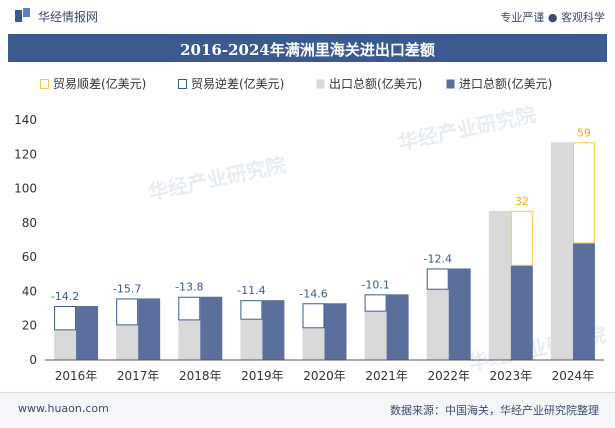 The width and height of the screenshot is (615, 428). Describe the element at coordinates (552, 17) in the screenshot. I see `tagline: 专业严谨 ● 客观科学` at that location.